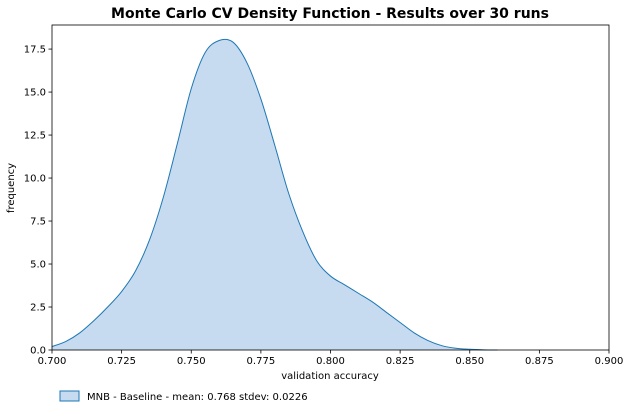  I want to click on y-tick-label: 12.5, so click(35, 136).